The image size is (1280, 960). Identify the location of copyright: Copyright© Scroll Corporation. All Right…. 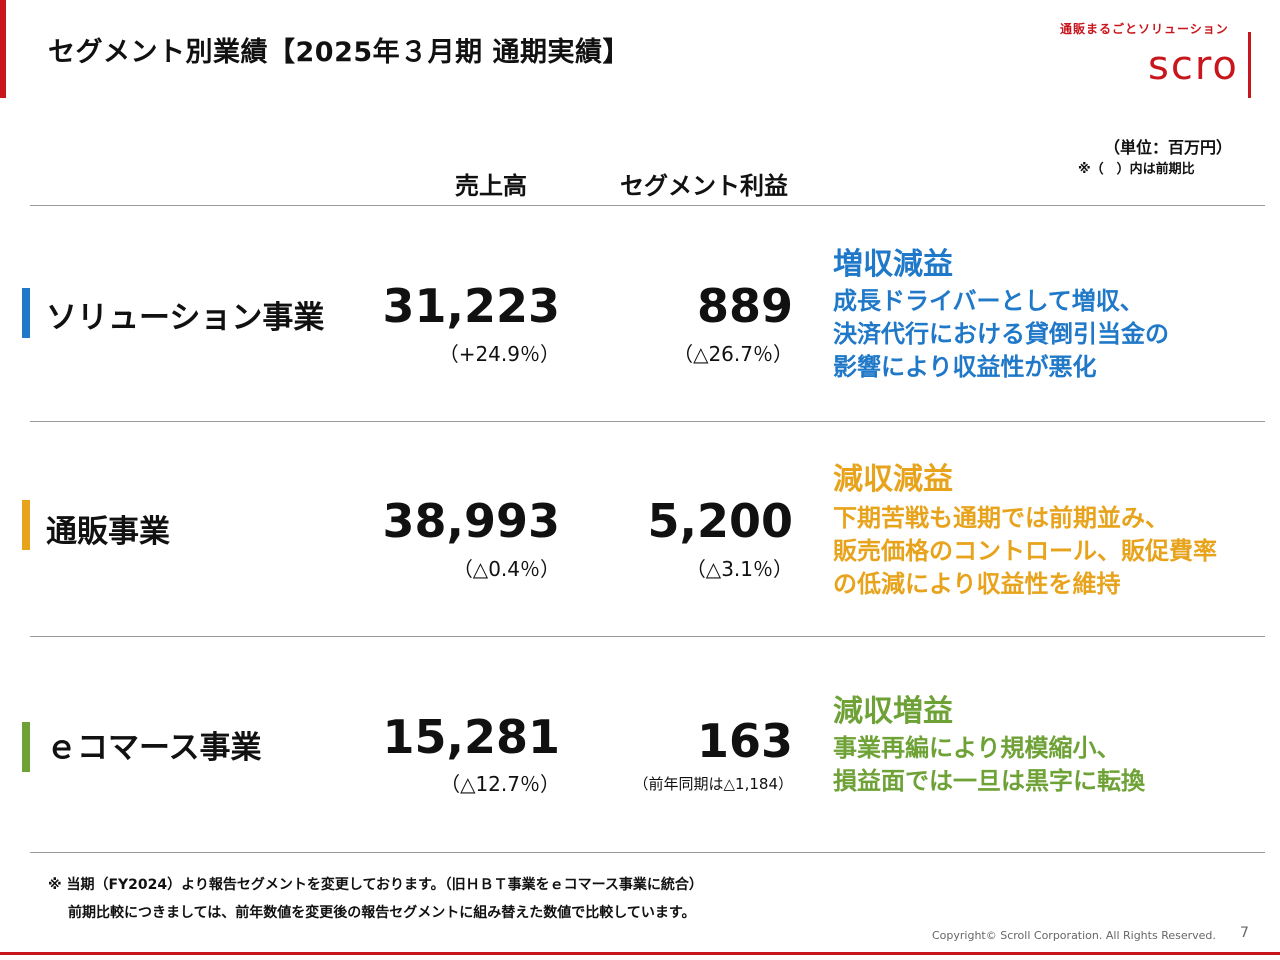
(1074, 935).